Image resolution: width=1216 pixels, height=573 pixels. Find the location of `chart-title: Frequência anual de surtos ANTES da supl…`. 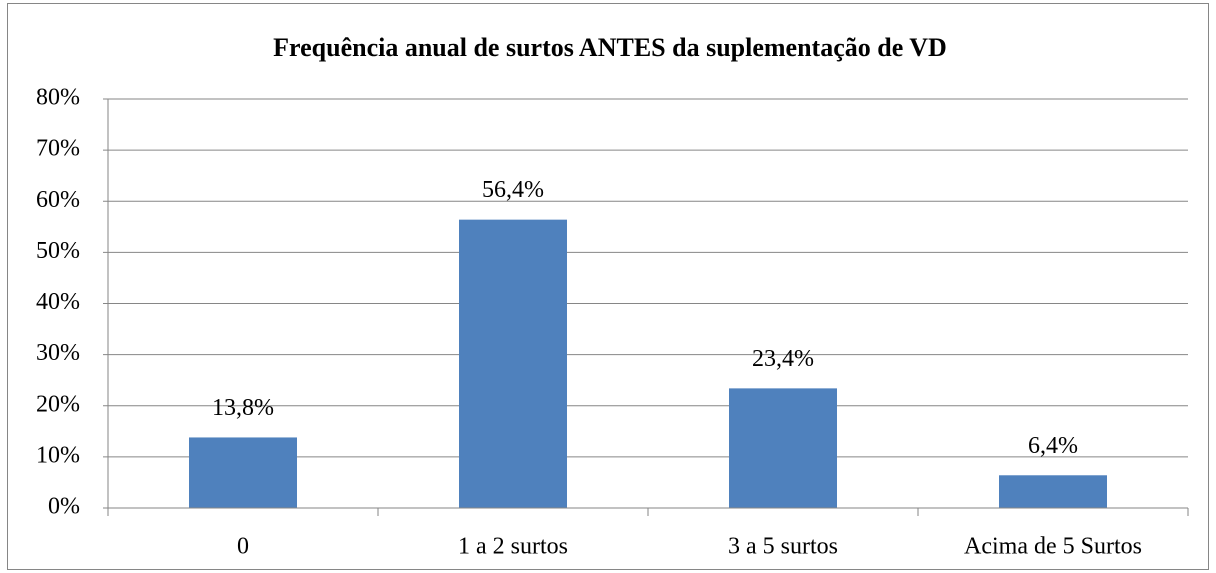

chart-title: Frequência anual de surtos ANTES da supl… is located at coordinates (610, 47).